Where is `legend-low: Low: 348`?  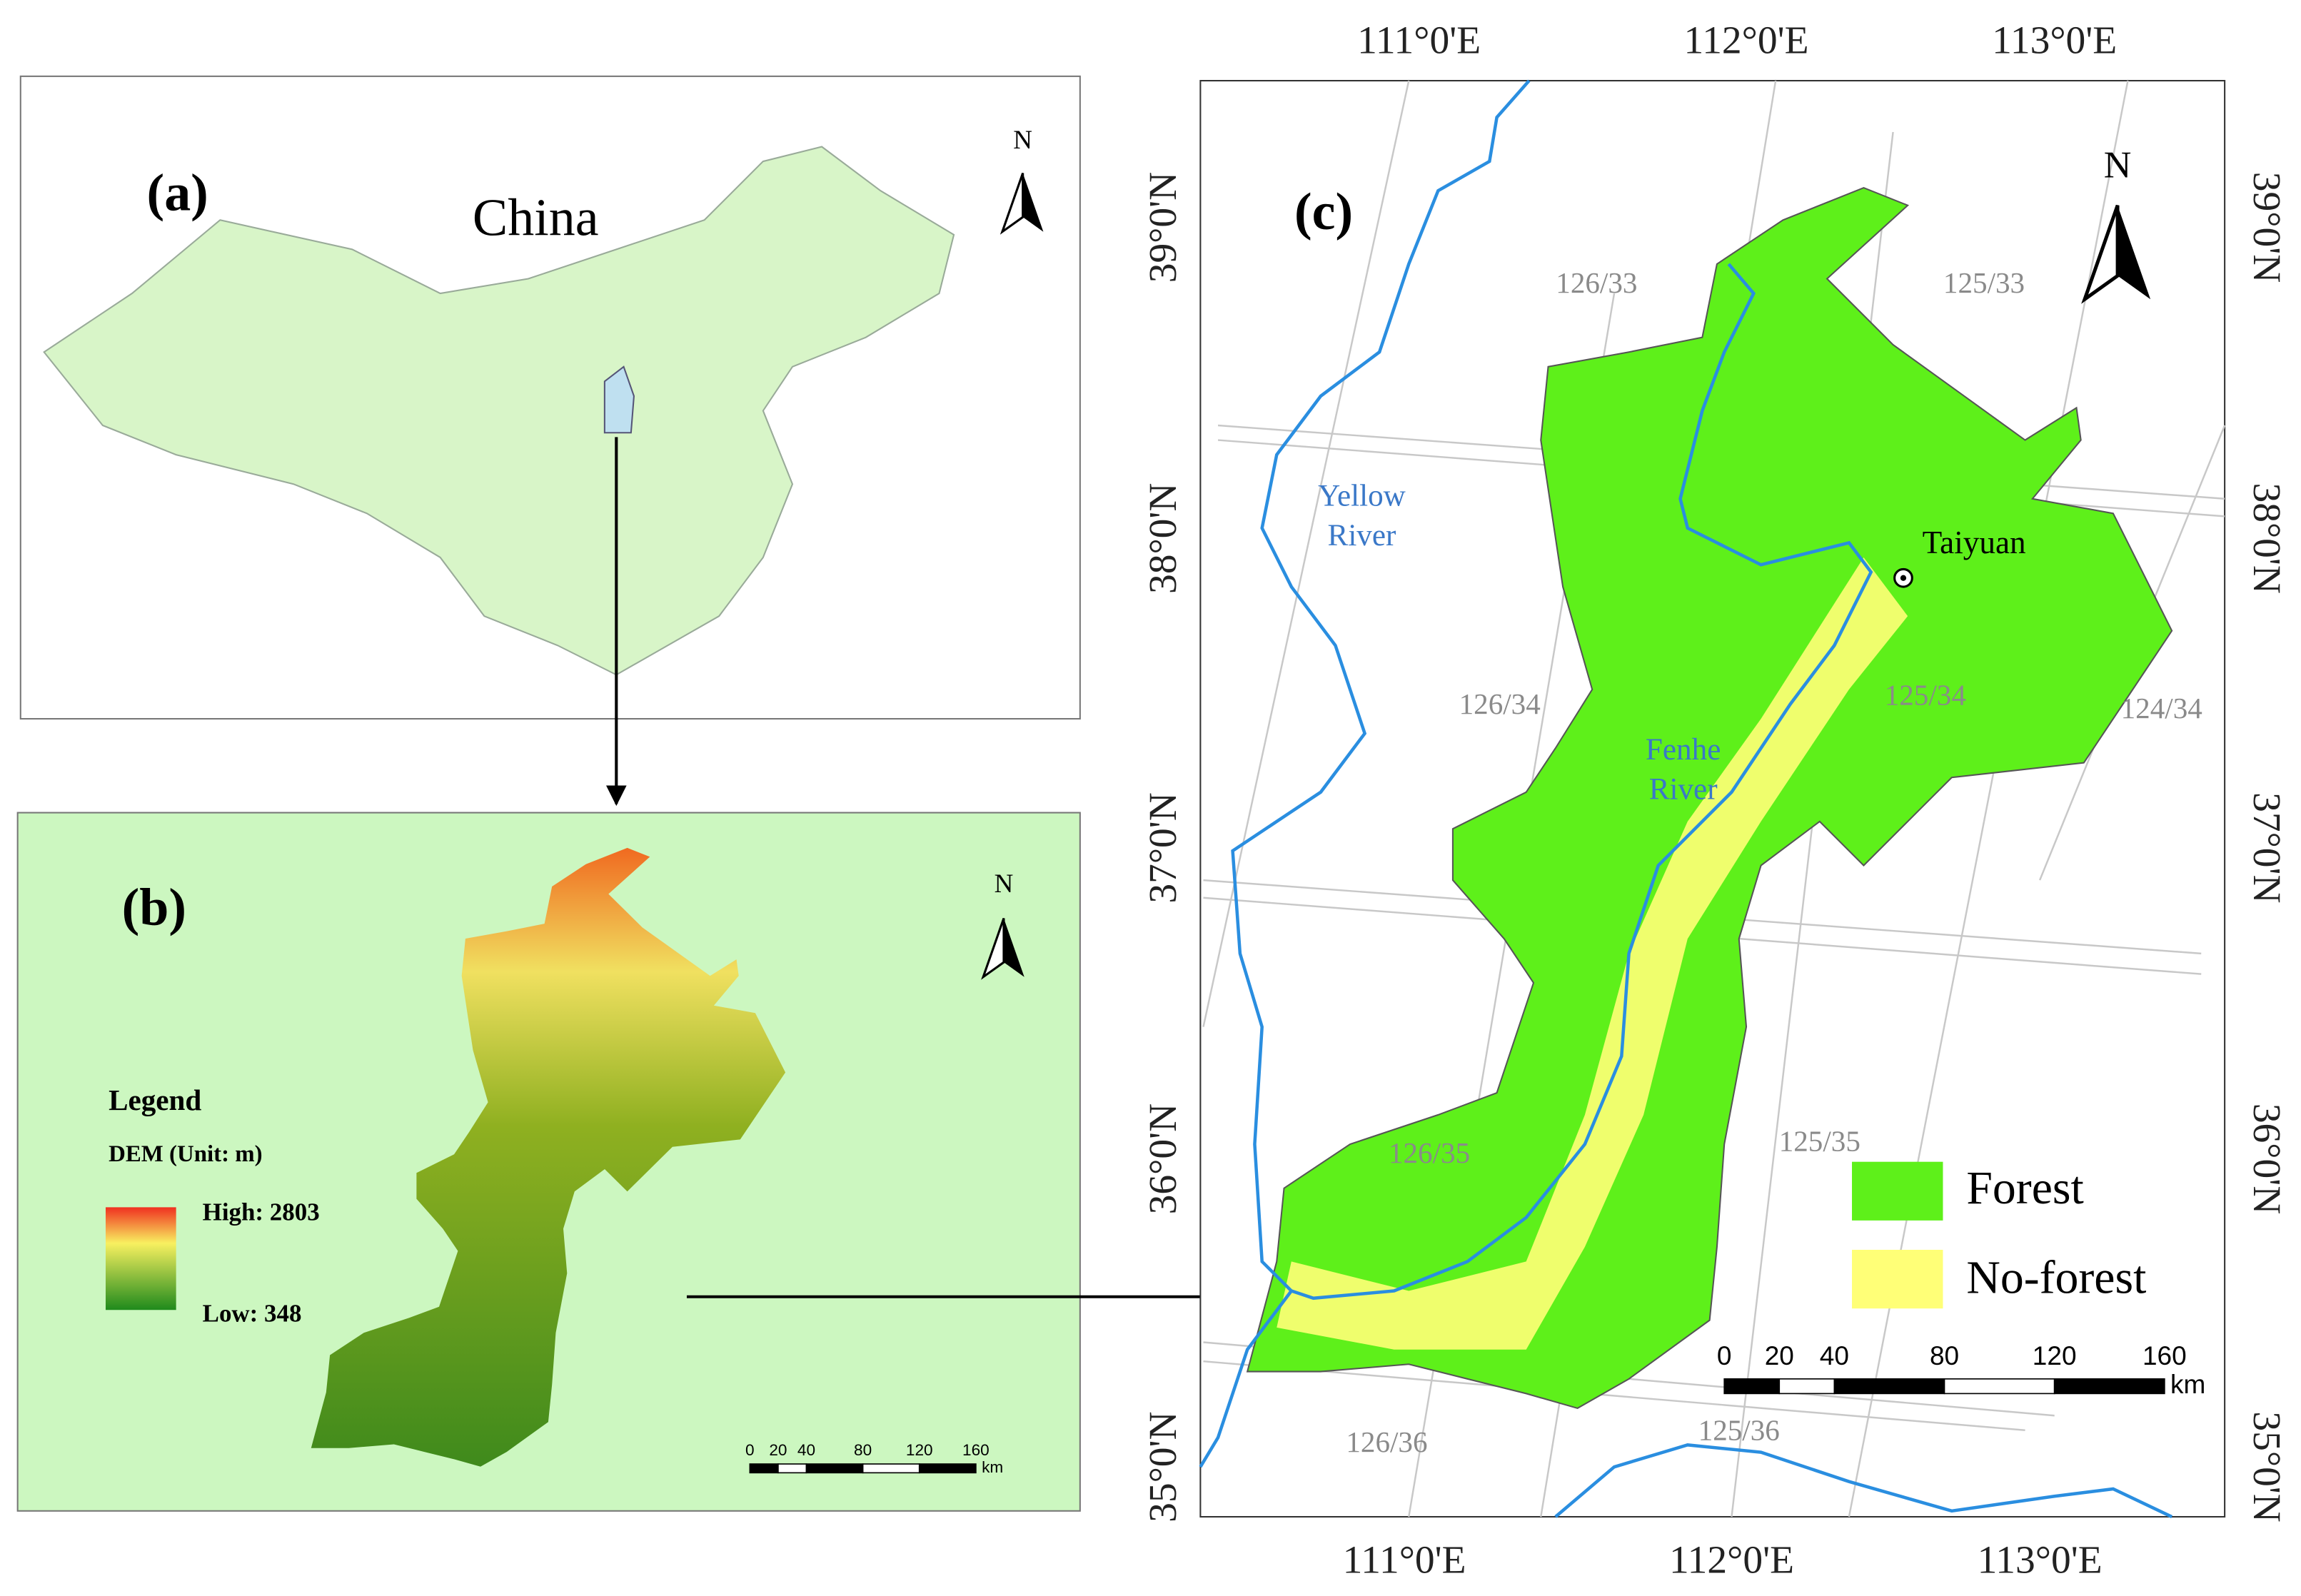 legend-low: Low: 348 is located at coordinates (252, 1313).